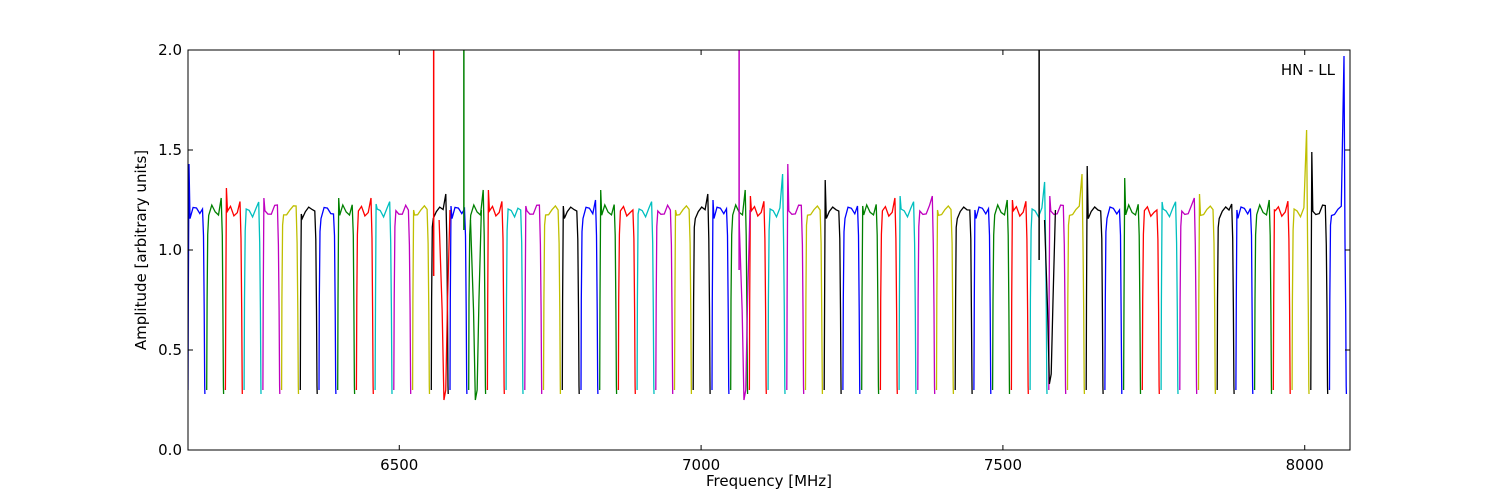 The width and height of the screenshot is (1500, 500). Describe the element at coordinates (170, 450) in the screenshot. I see `y-tick-label: 0.0` at that location.